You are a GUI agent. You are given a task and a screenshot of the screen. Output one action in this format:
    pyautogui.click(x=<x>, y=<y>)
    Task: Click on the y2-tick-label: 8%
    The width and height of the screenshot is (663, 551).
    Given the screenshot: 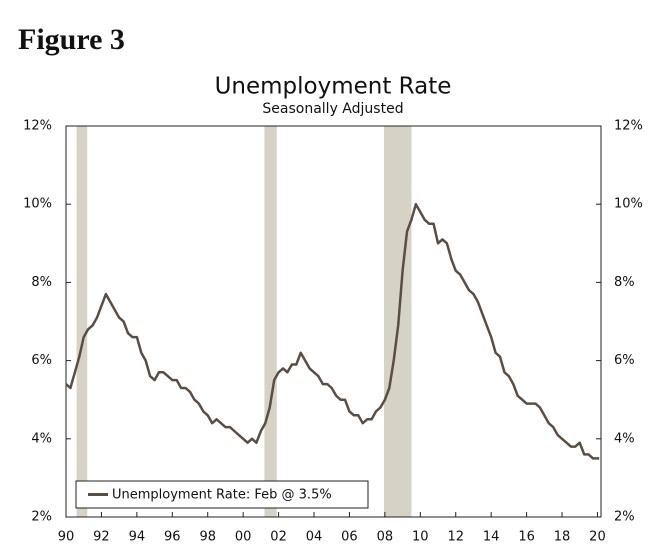 What is the action you would take?
    pyautogui.click(x=624, y=282)
    